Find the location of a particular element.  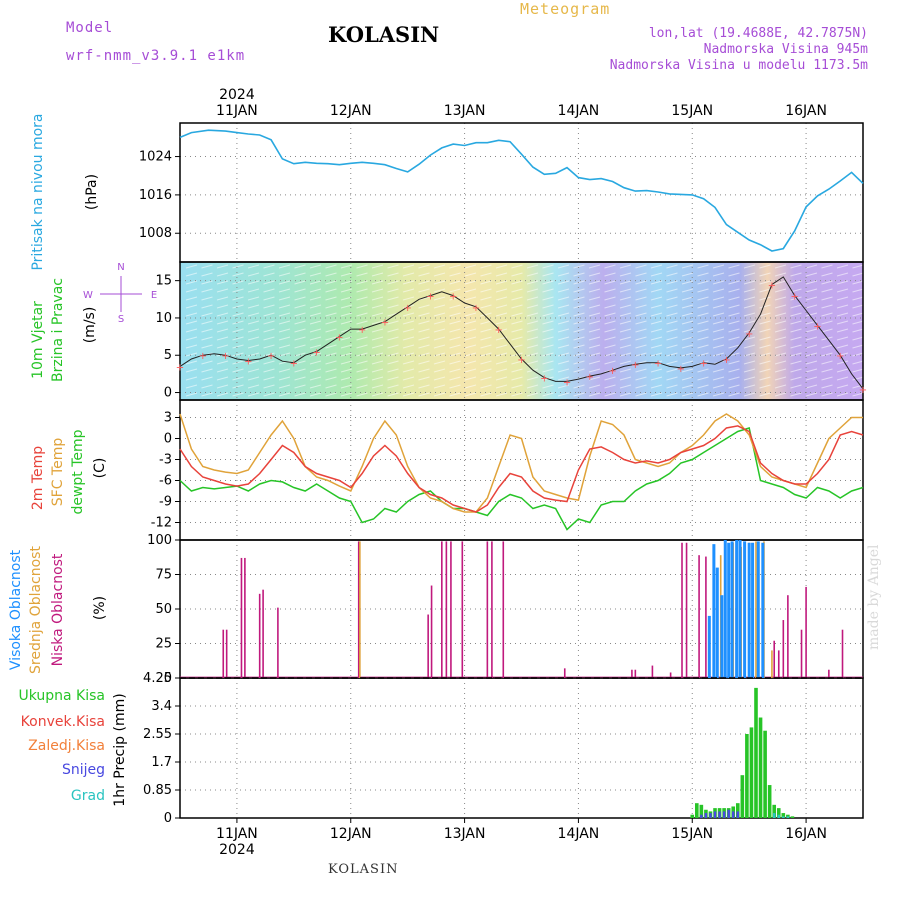

wind-speed-point: + is located at coordinates (248, 361).